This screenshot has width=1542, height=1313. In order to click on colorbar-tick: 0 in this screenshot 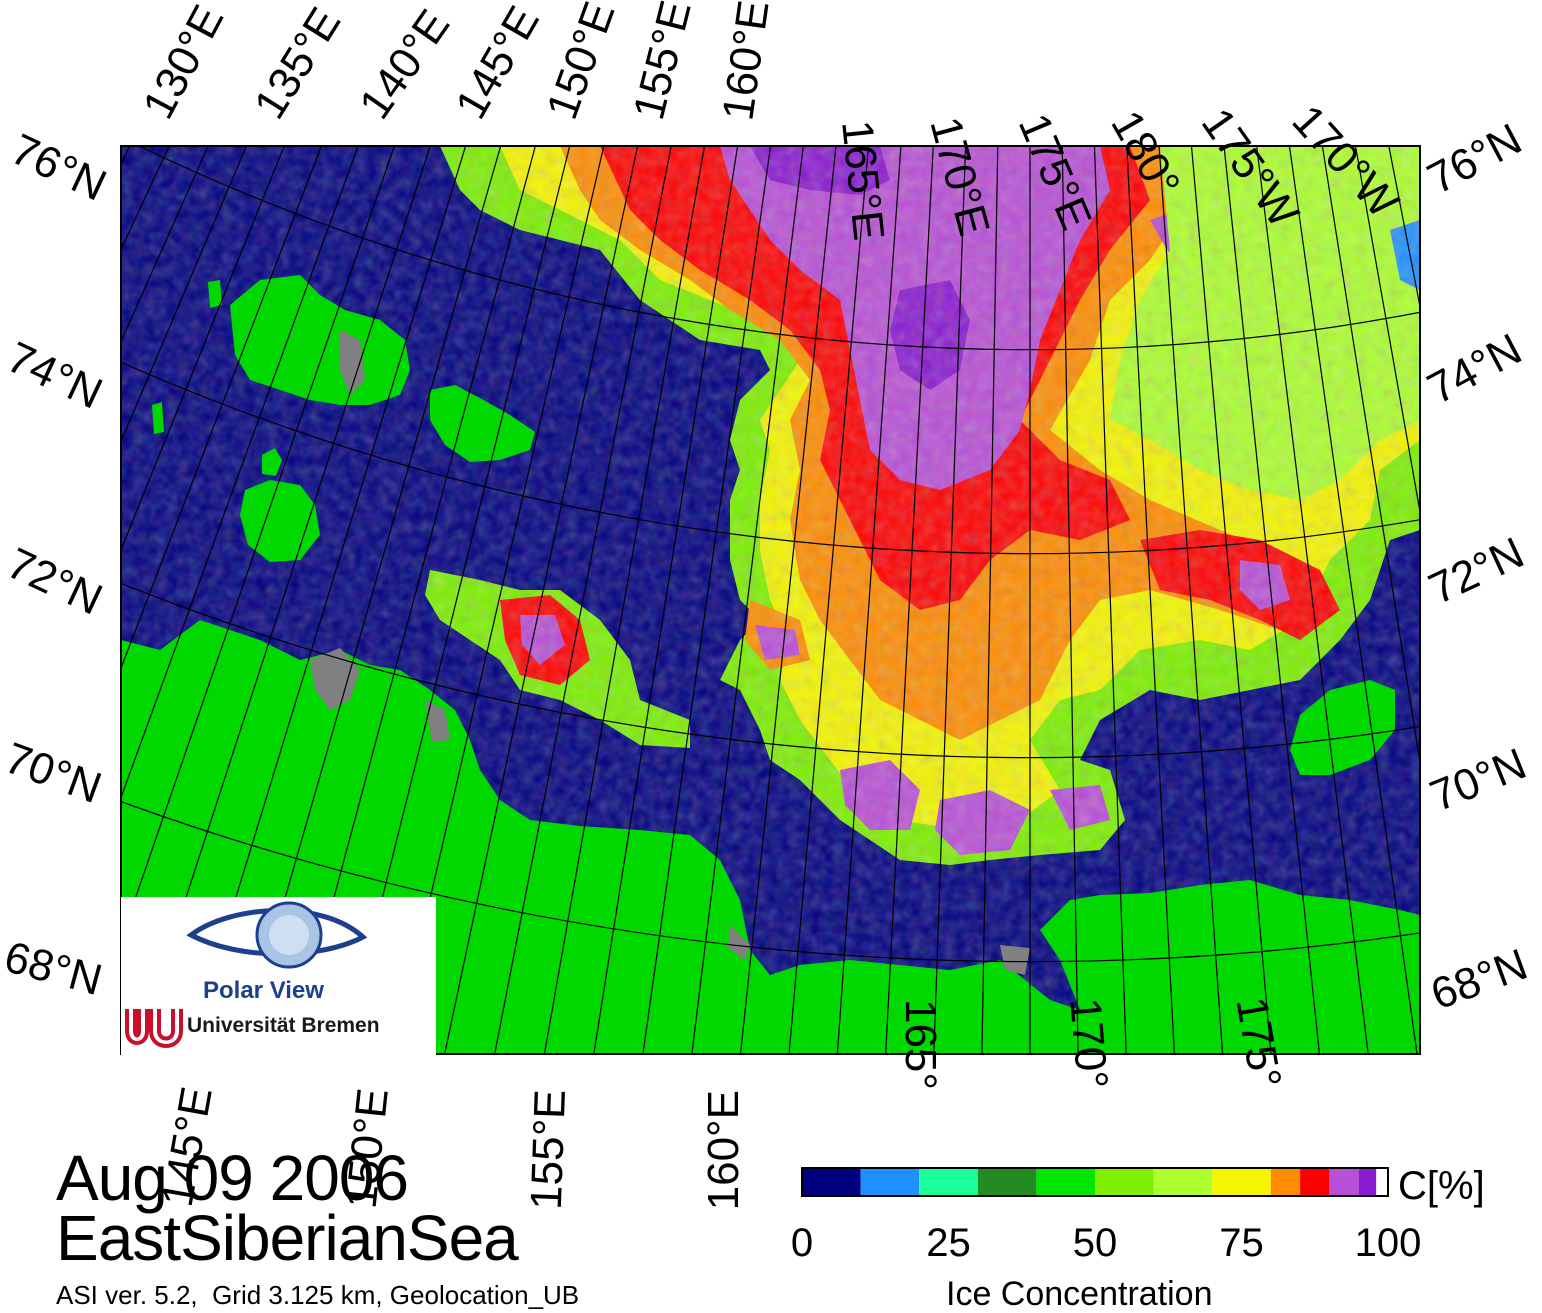, I will do `click(802, 1243)`.